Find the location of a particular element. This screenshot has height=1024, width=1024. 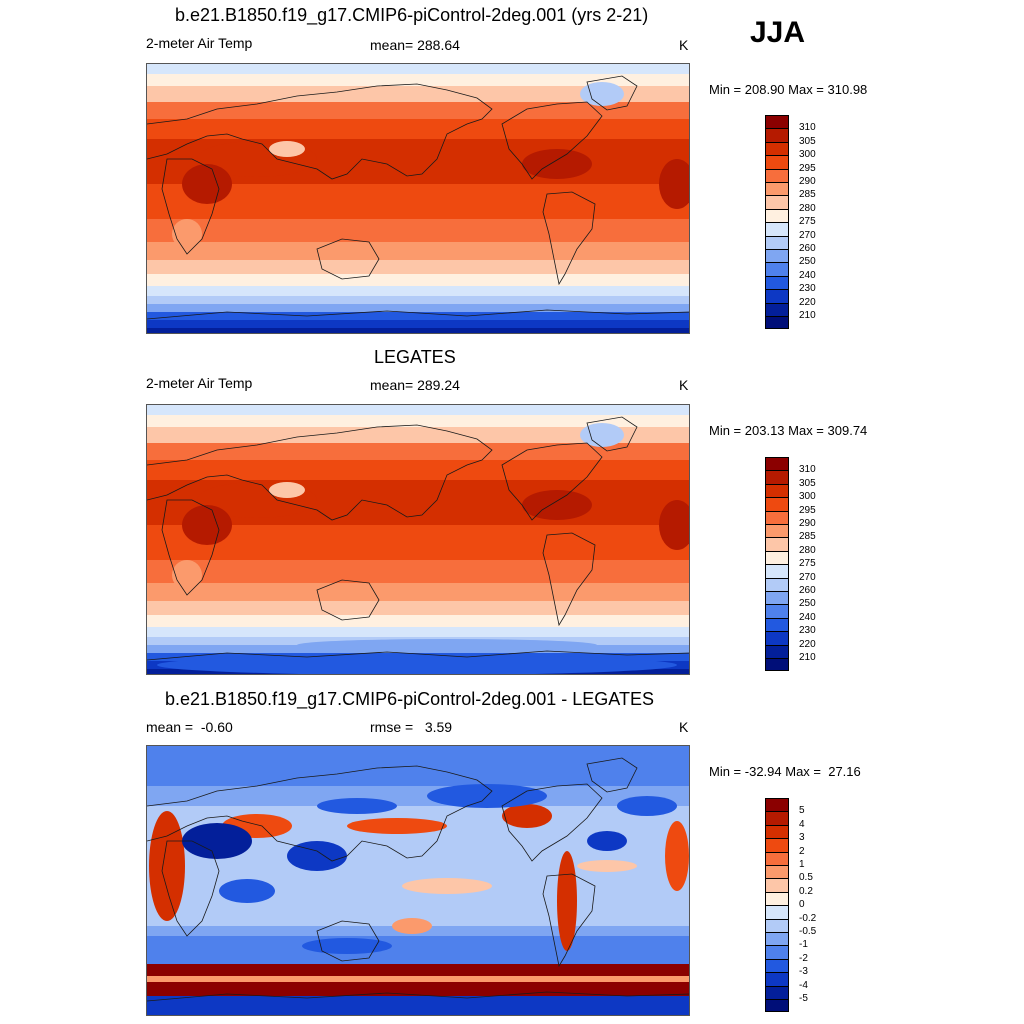

panel-2-mean-label: mean= 289.24 is located at coordinates (415, 385).